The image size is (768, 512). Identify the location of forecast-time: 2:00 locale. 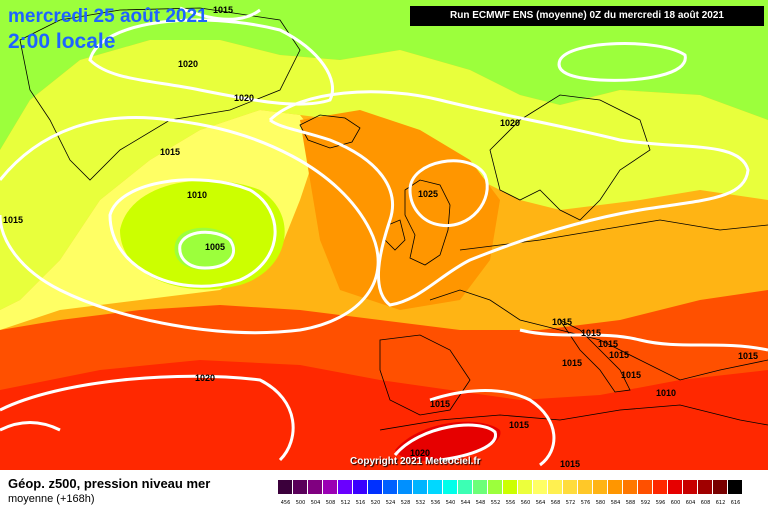
(62, 41).